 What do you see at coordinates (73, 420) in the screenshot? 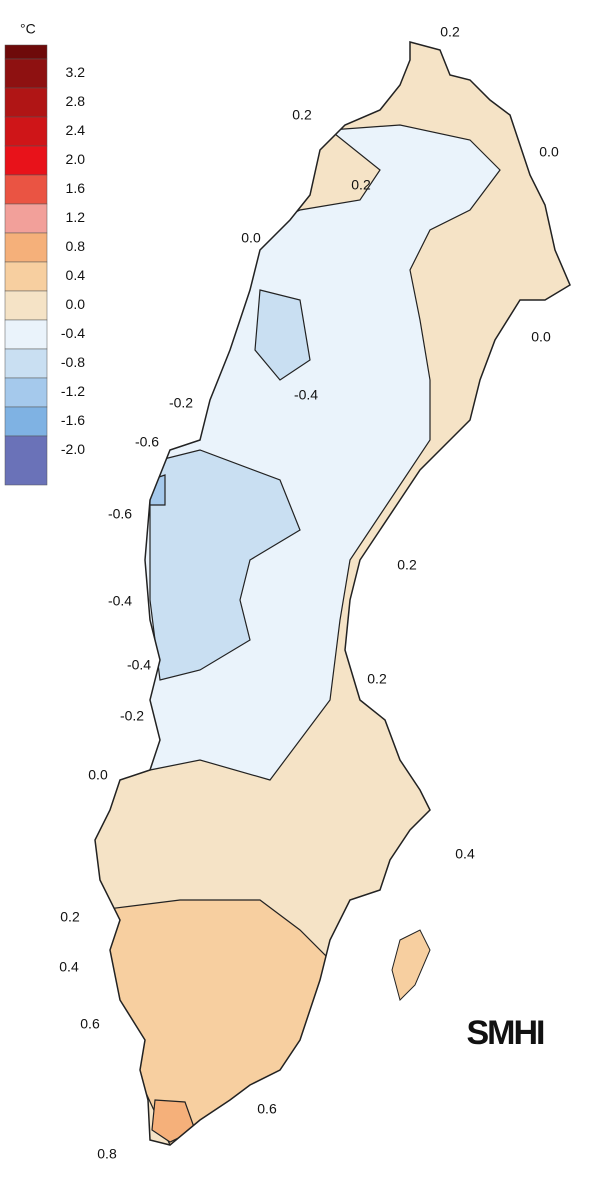
I see `legend-label: -1.6` at bounding box center [73, 420].